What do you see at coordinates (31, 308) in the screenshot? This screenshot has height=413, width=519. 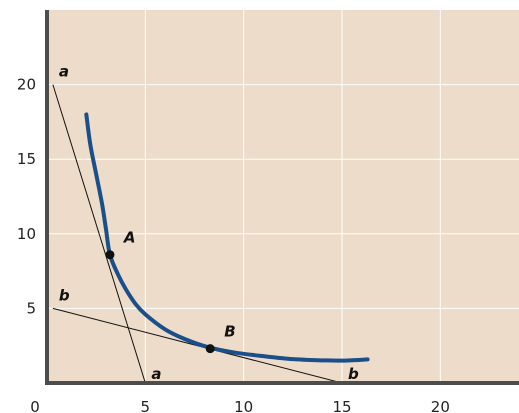 I see `y-tick-label-5: 5` at bounding box center [31, 308].